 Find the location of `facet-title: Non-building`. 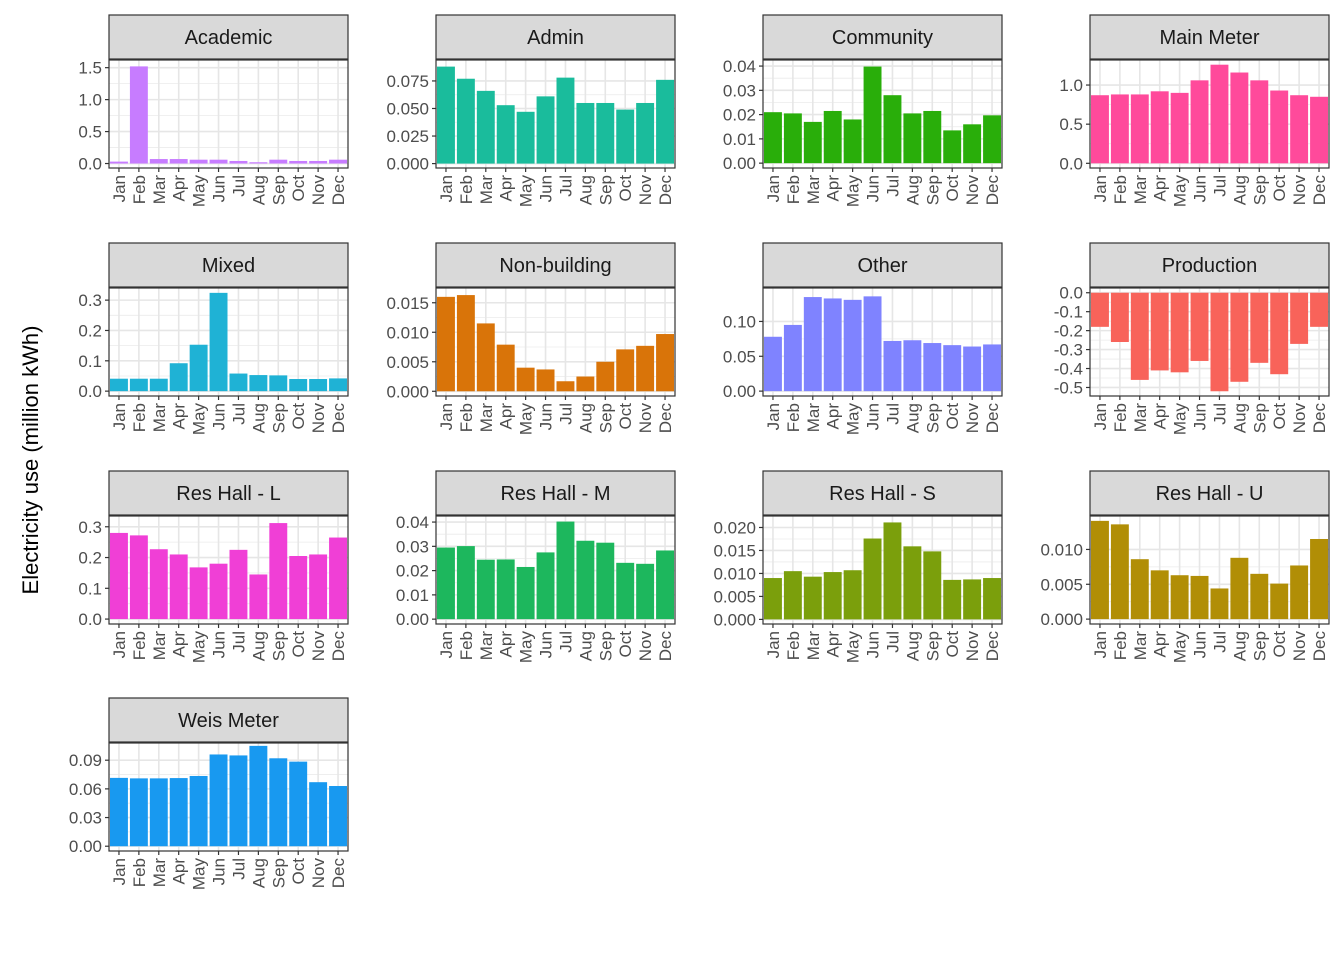

facet-title: Non-building is located at coordinates (555, 266).